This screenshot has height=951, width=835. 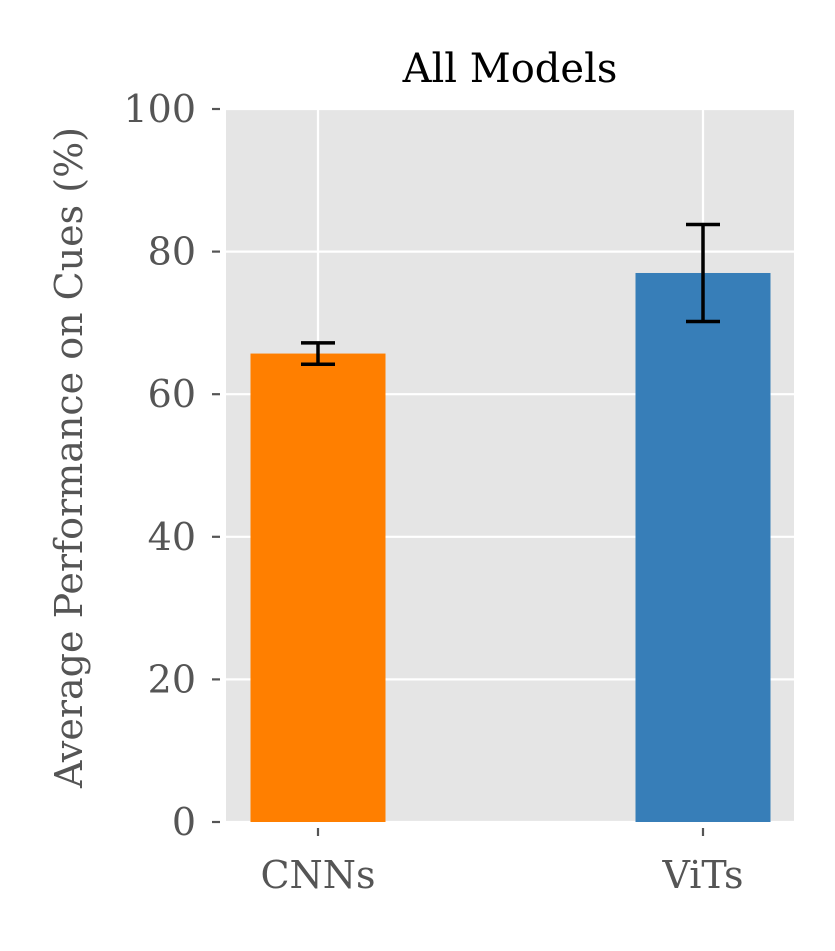 I want to click on y-tick-label: 80, so click(x=172, y=252).